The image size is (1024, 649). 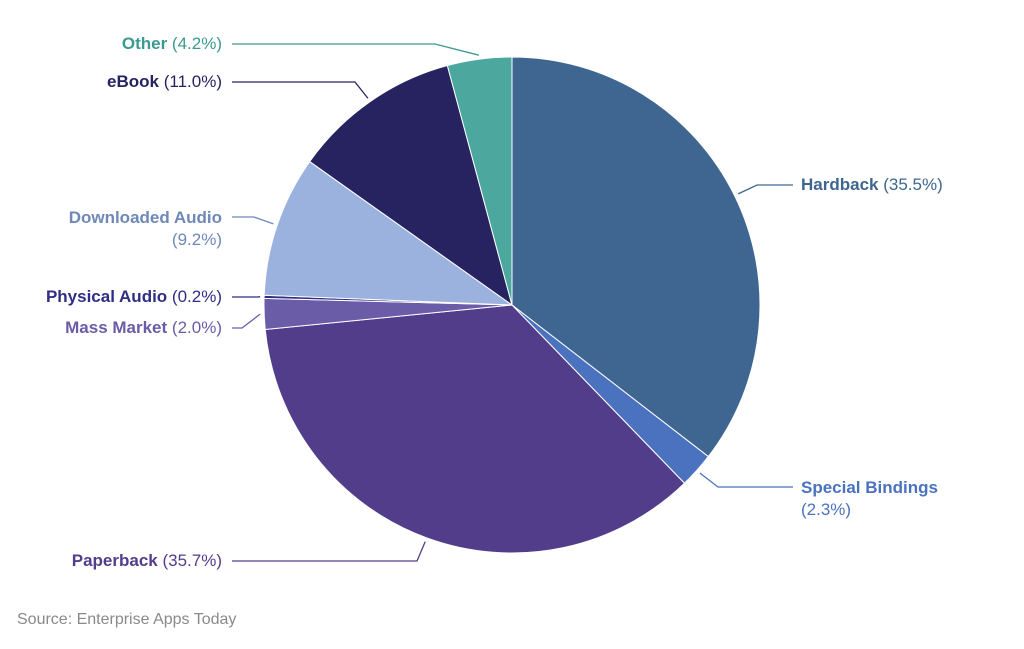 What do you see at coordinates (164, 81) in the screenshot?
I see `label-ebook: eBook (11.0%)` at bounding box center [164, 81].